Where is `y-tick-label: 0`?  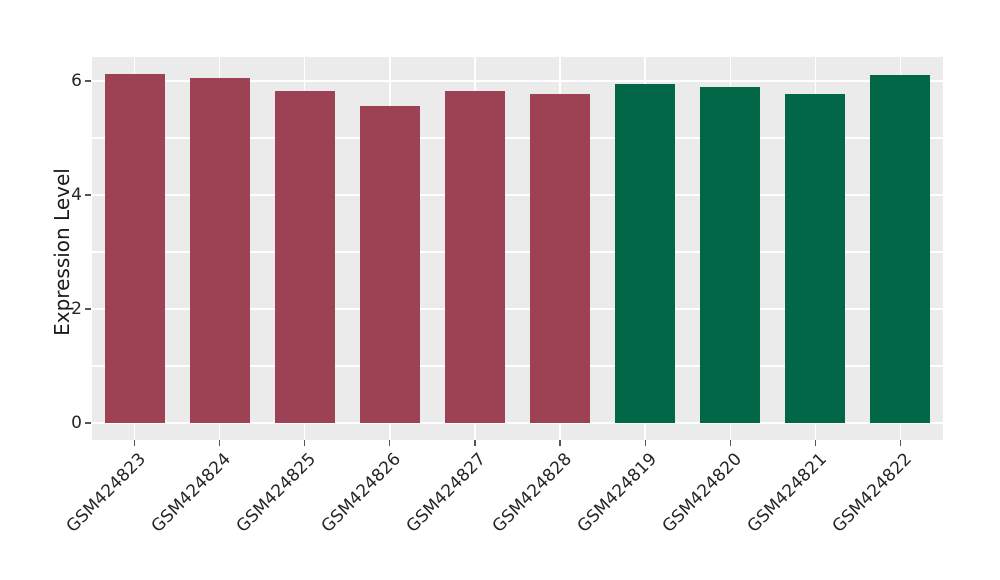 y-tick-label: 0 is located at coordinates (76, 423).